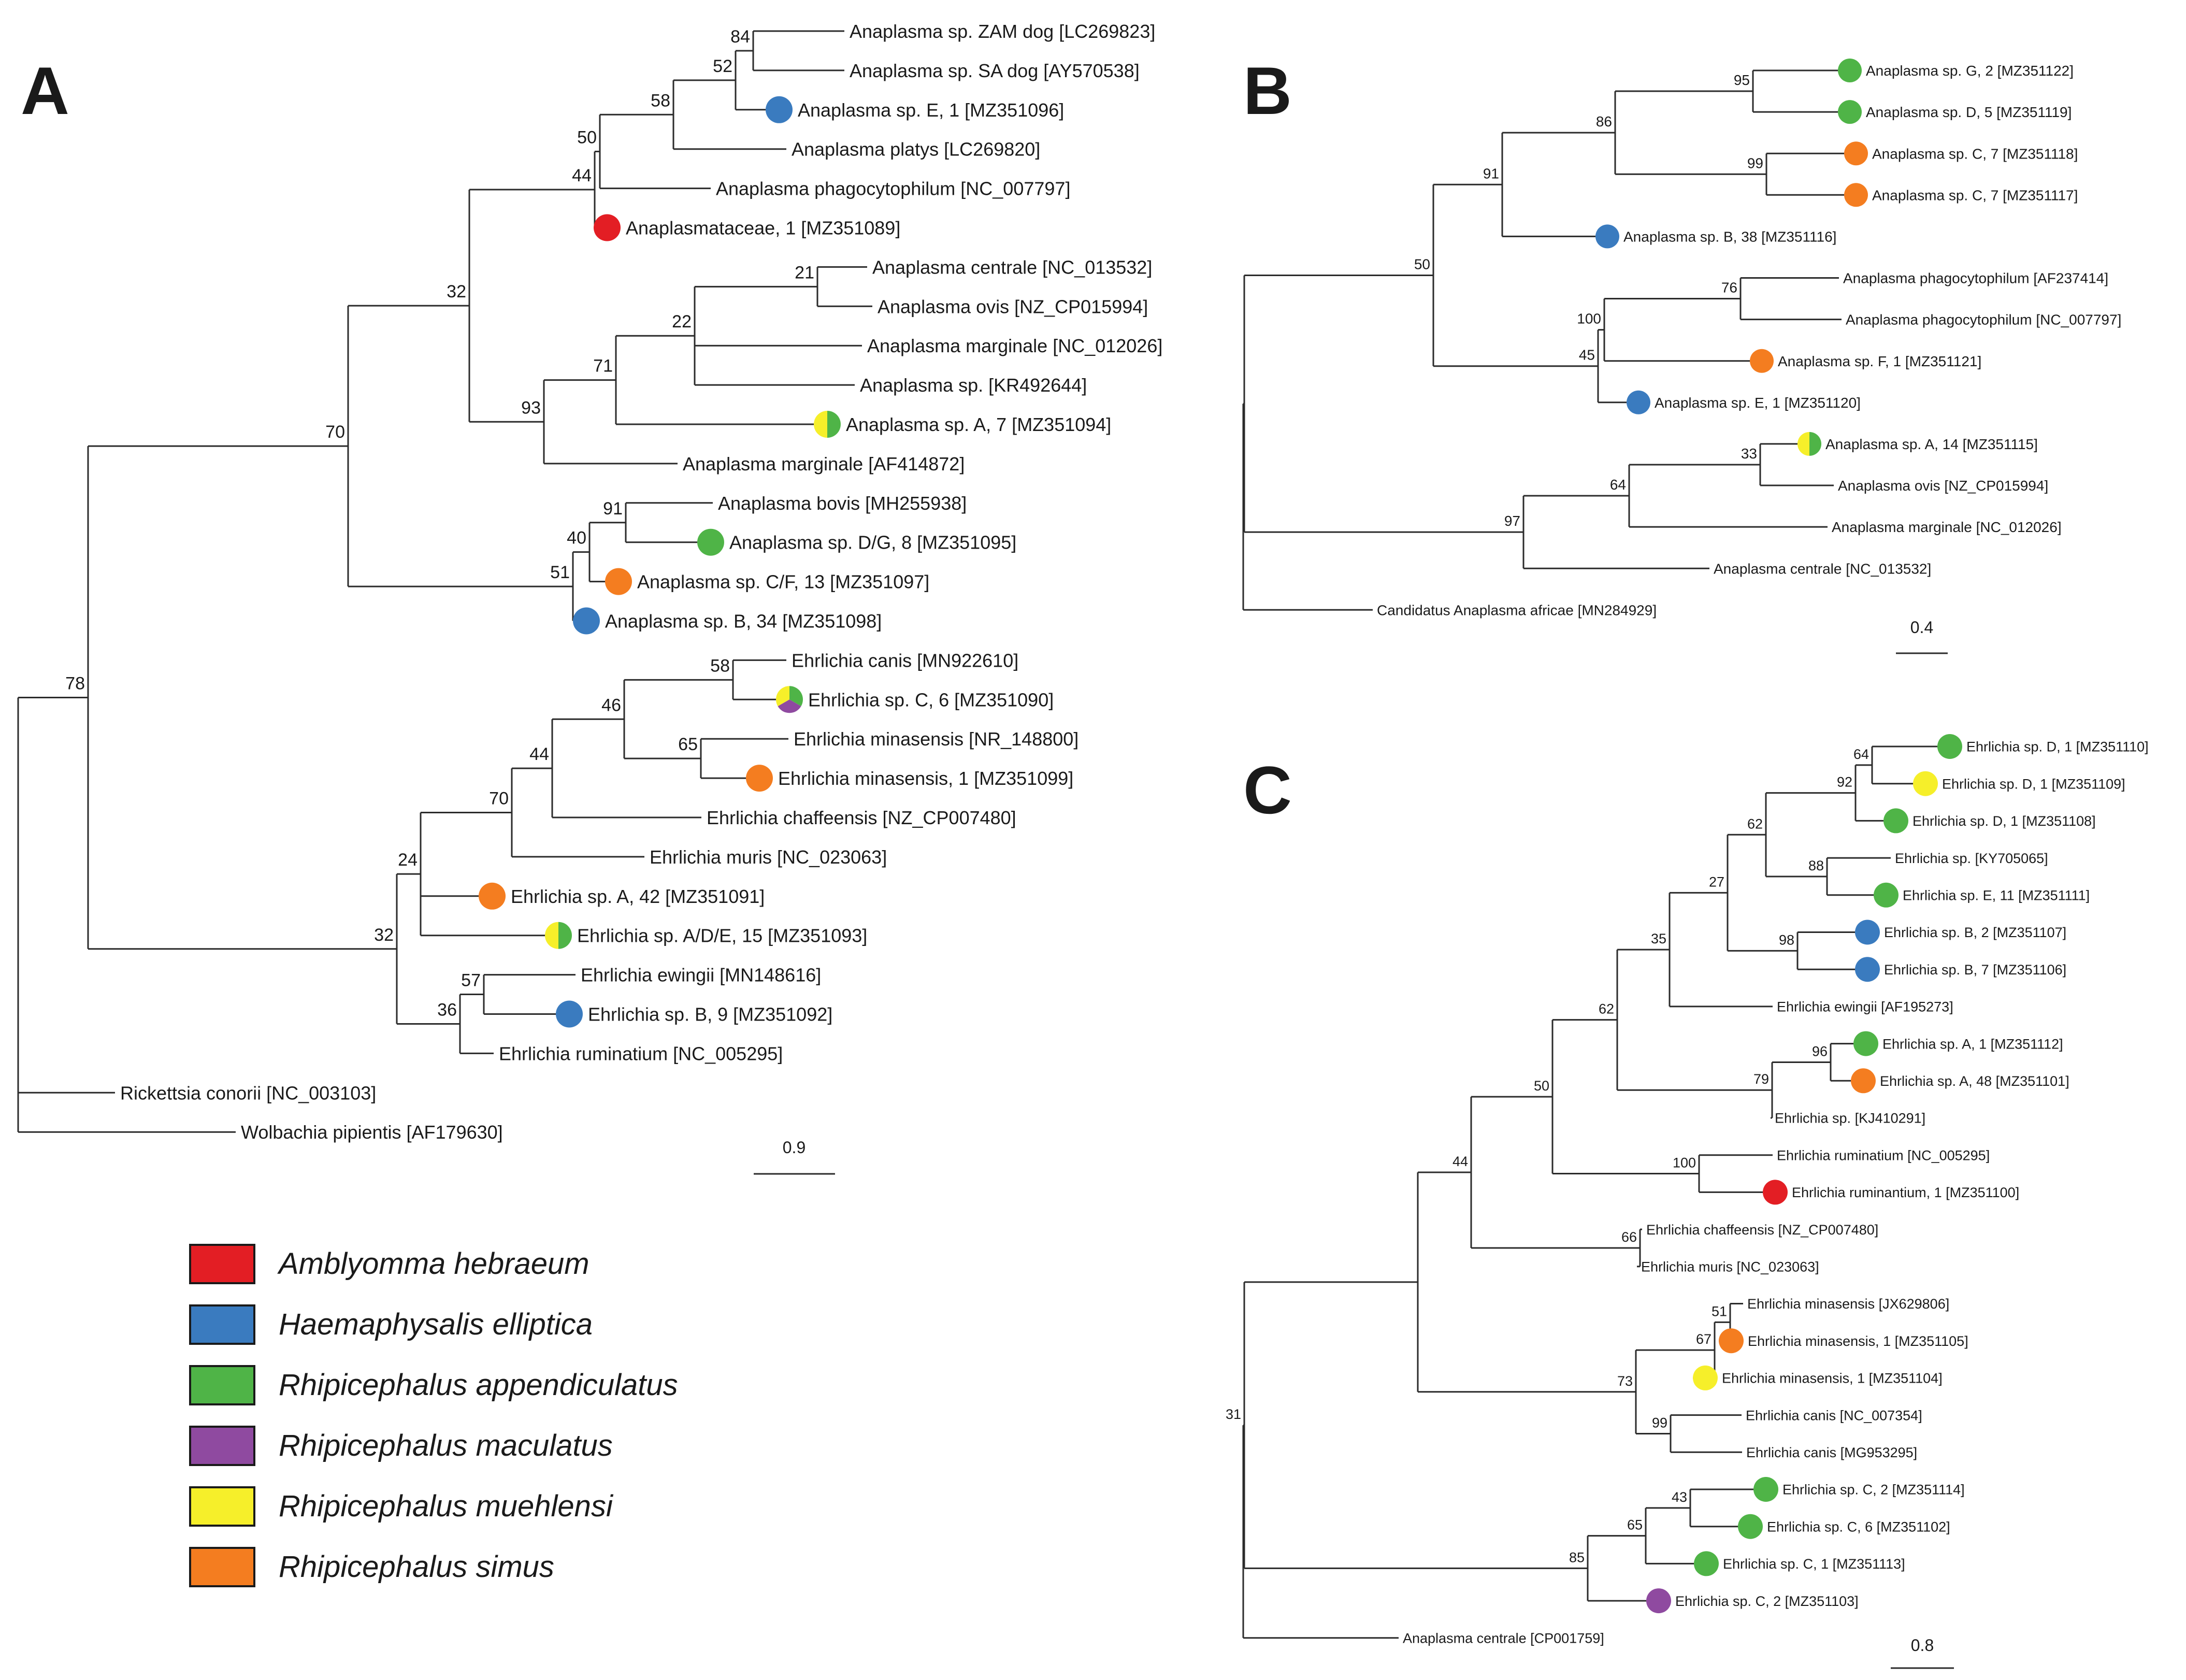 This screenshot has width=2186, height=1680. I want to click on leaf-label: Ehrlichia sp. C, 6 [MZ351090], so click(931, 699).